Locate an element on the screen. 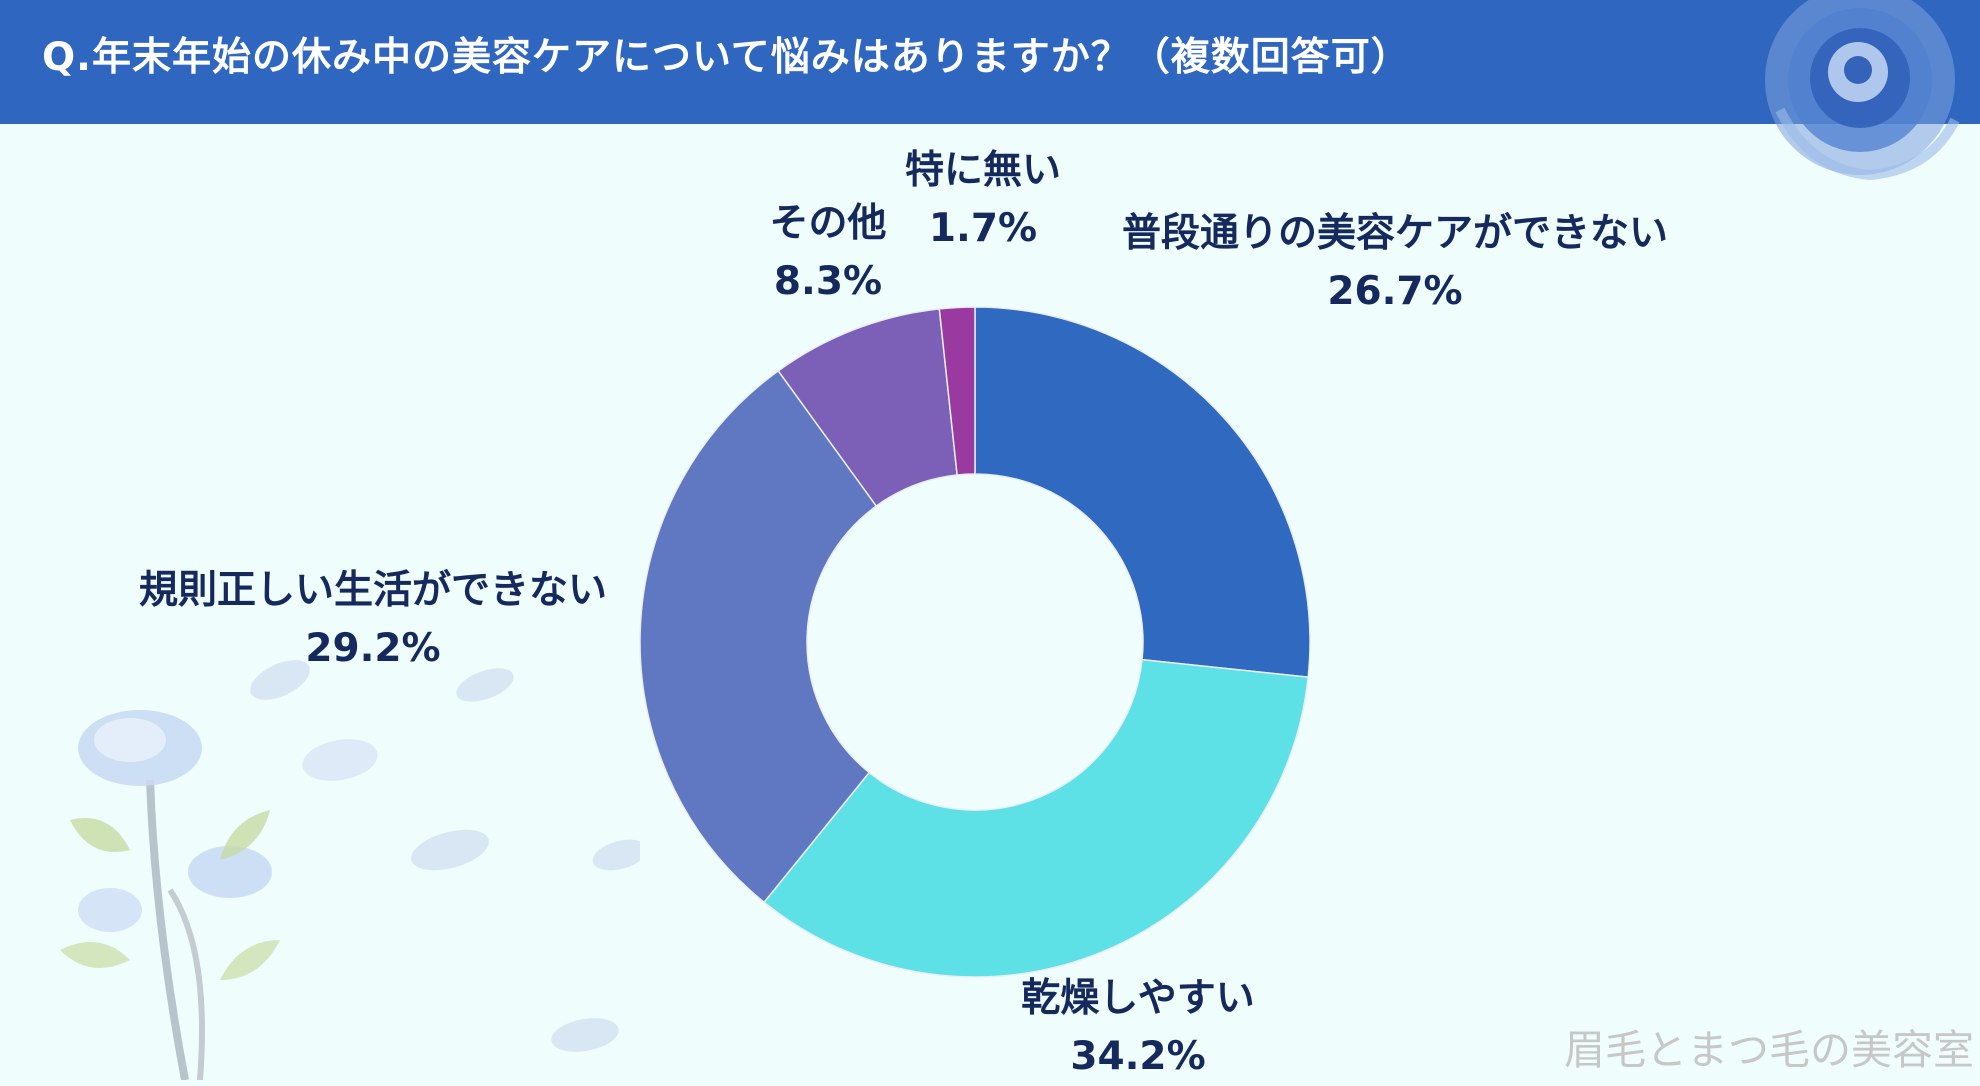  slice-label-none: 特に無い 1.7% is located at coordinates (983, 200).